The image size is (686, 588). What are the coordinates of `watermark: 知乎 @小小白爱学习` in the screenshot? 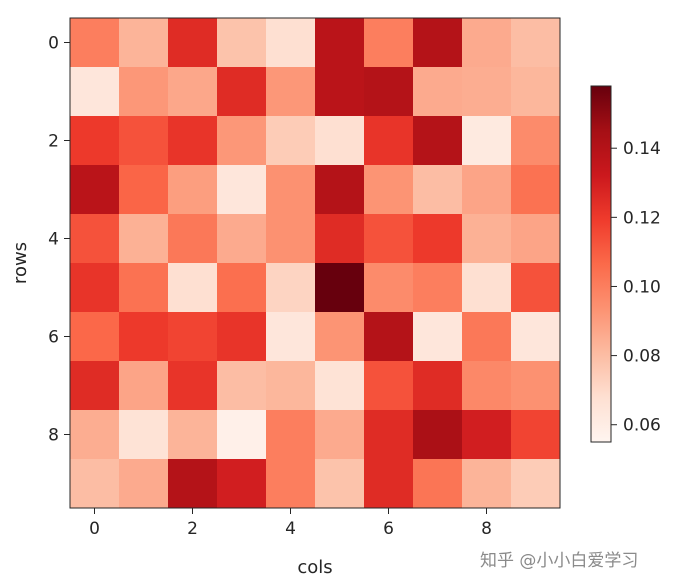 It's located at (559, 561).